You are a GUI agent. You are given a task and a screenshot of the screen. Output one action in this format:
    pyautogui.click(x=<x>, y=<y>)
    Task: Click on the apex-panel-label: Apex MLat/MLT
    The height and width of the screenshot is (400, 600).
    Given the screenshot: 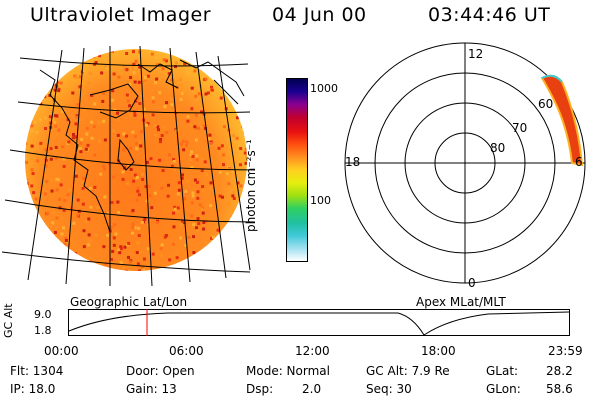 What is the action you would take?
    pyautogui.click(x=461, y=302)
    